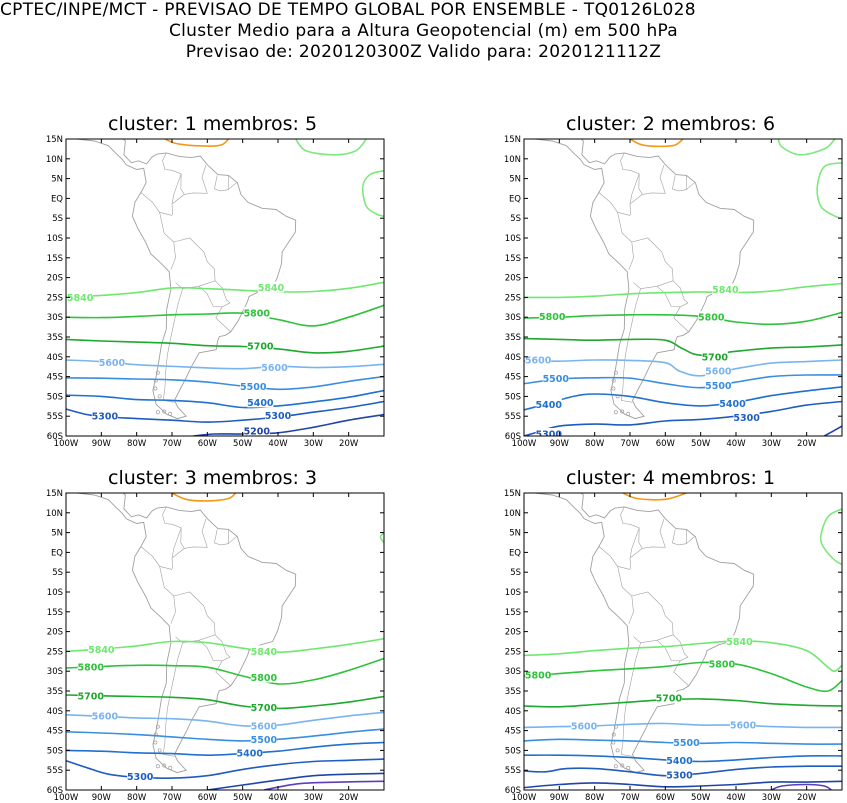 Image resolution: width=847 pixels, height=803 pixels. I want to click on lon-tick-label: 60W, so click(208, 444).